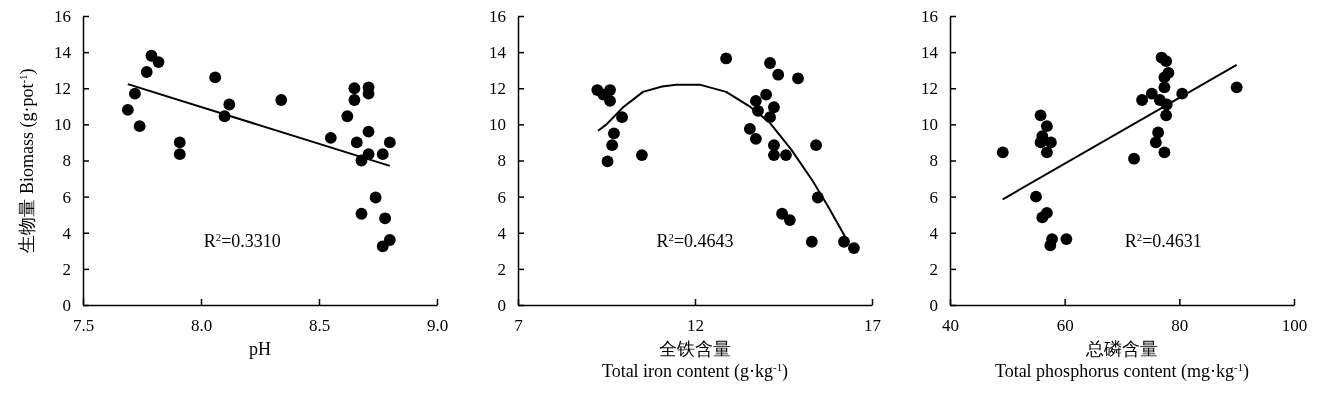 The image size is (1325, 408). What do you see at coordinates (1163, 241) in the screenshot?
I see `annotation: R$^{2}$=0.4631` at bounding box center [1163, 241].